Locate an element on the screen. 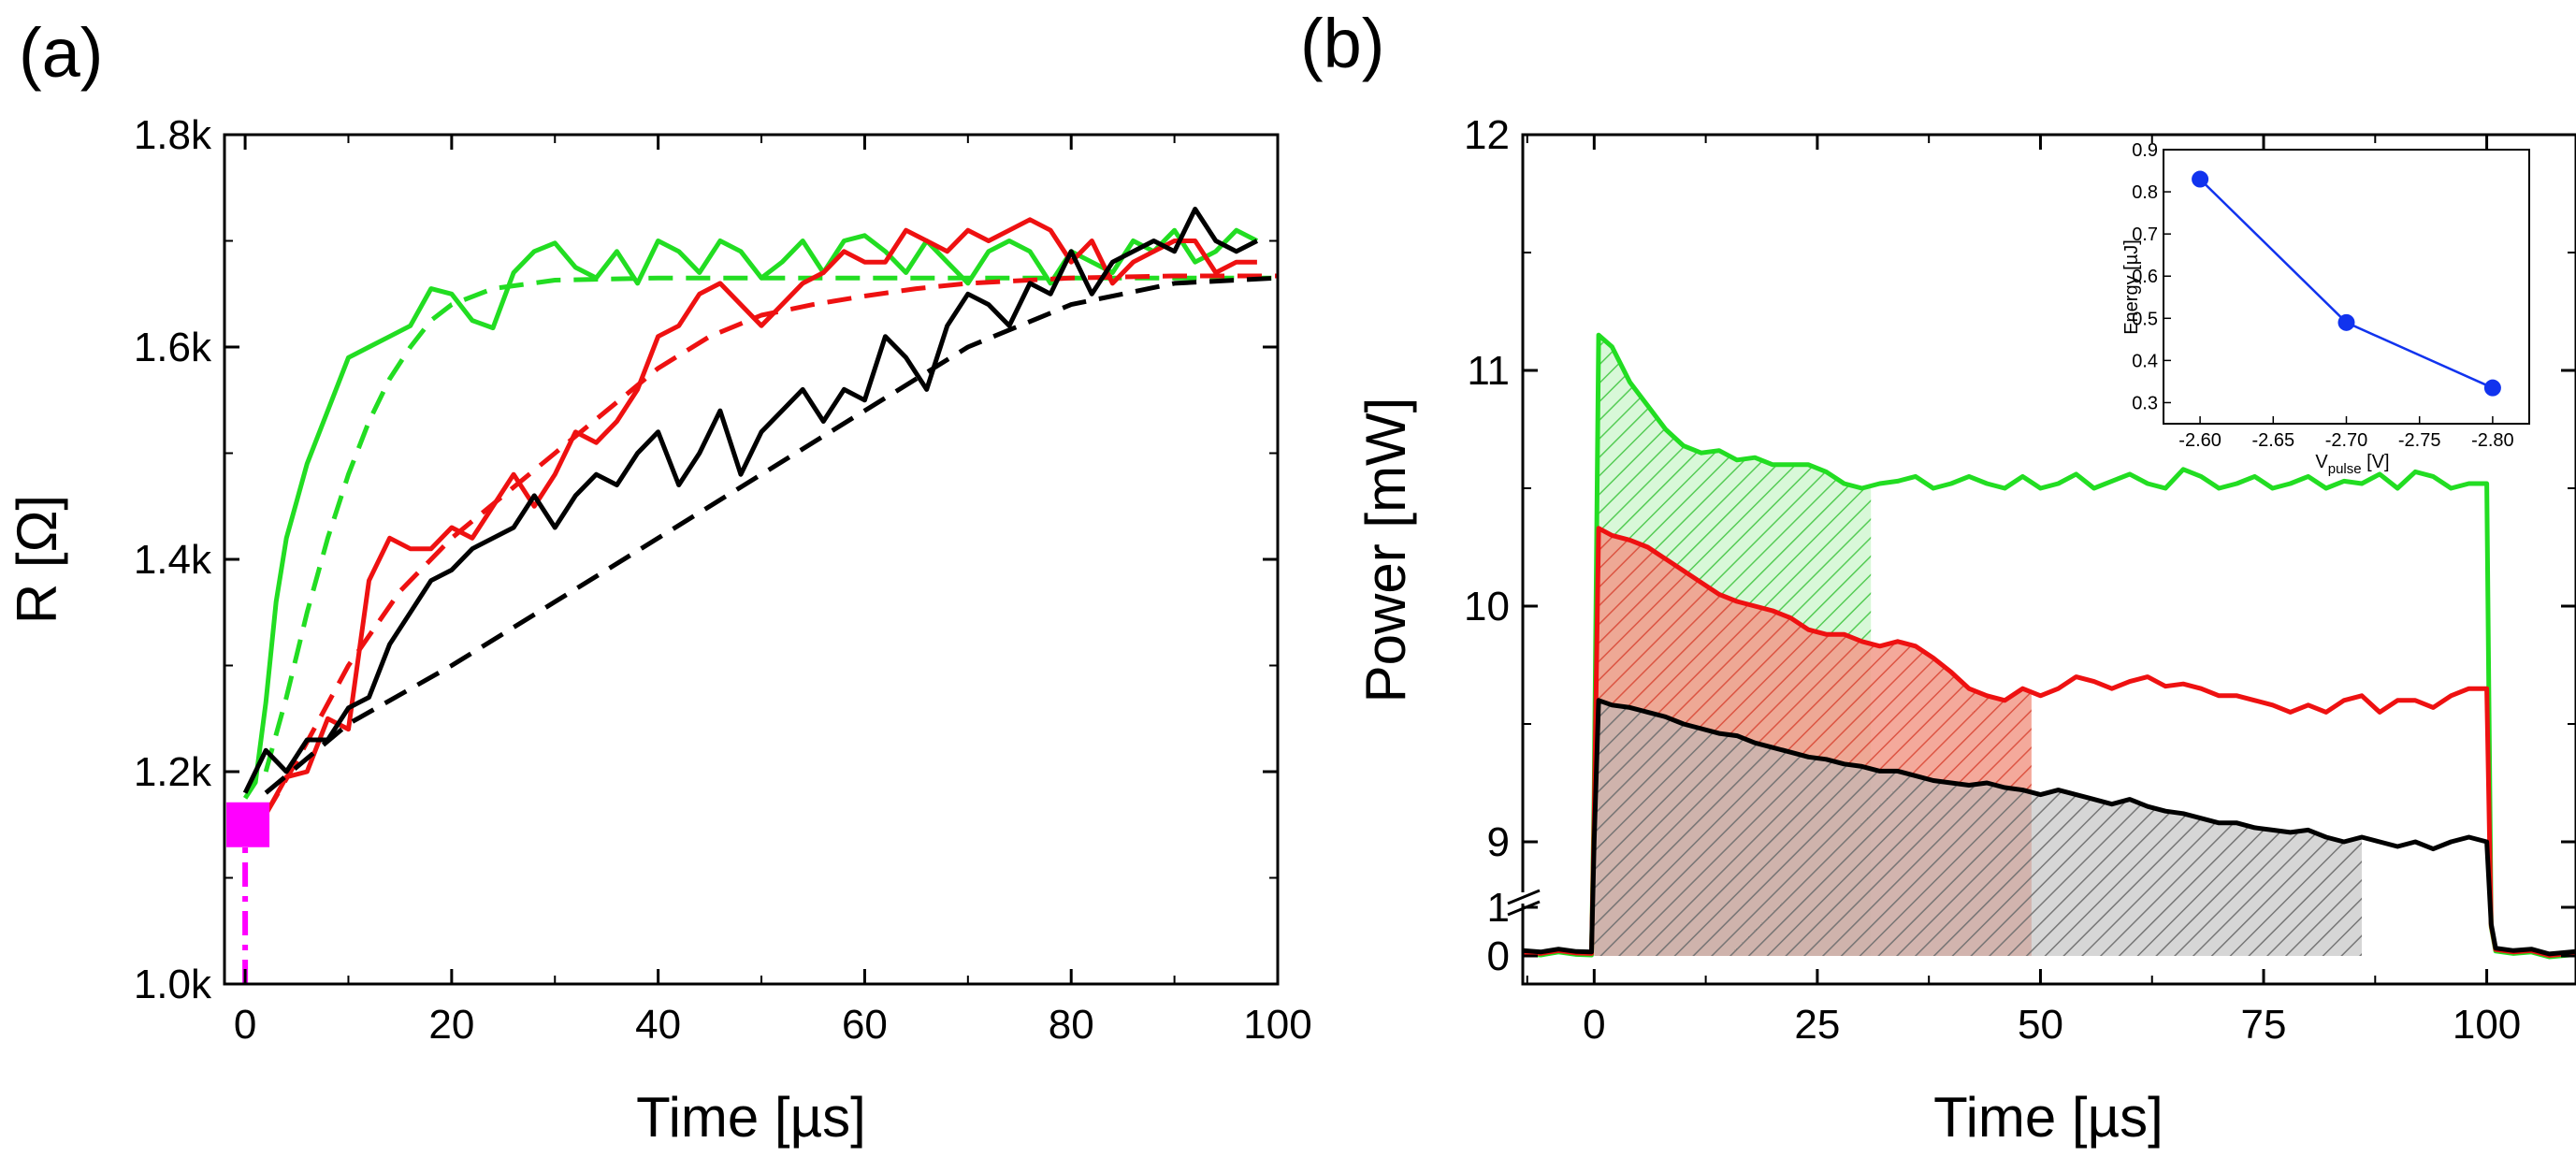  inset-ytick-label: 0.8 is located at coordinates (2145, 192).